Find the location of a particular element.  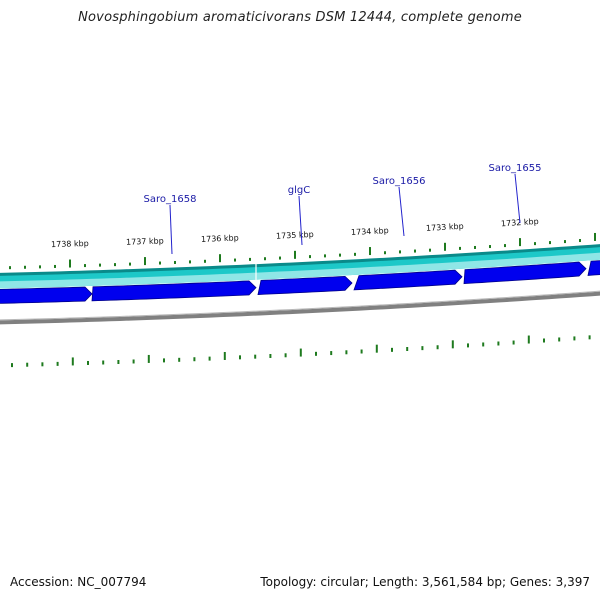

scale-label: 1736 kbp is located at coordinates (220, 238).